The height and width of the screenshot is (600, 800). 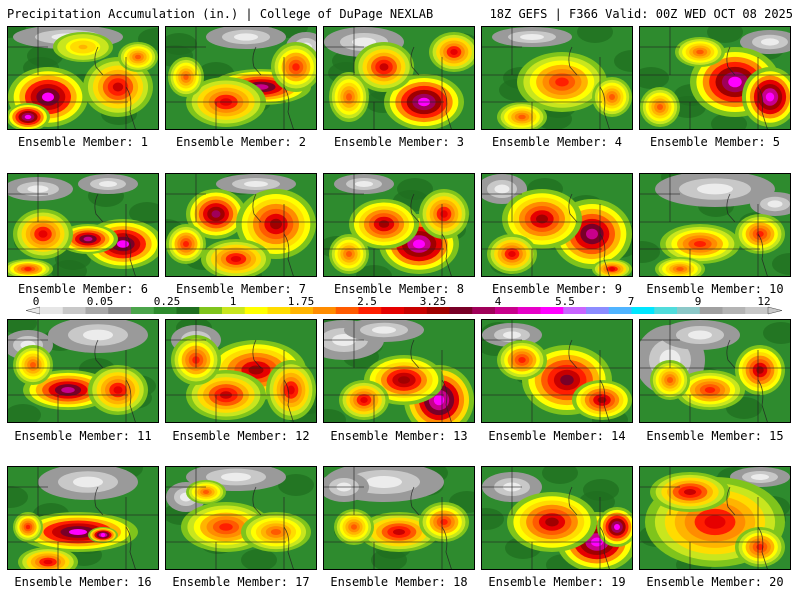 What do you see at coordinates (557, 142) in the screenshot?
I see `member-label-4: Ensemble Member: 4` at bounding box center [557, 142].